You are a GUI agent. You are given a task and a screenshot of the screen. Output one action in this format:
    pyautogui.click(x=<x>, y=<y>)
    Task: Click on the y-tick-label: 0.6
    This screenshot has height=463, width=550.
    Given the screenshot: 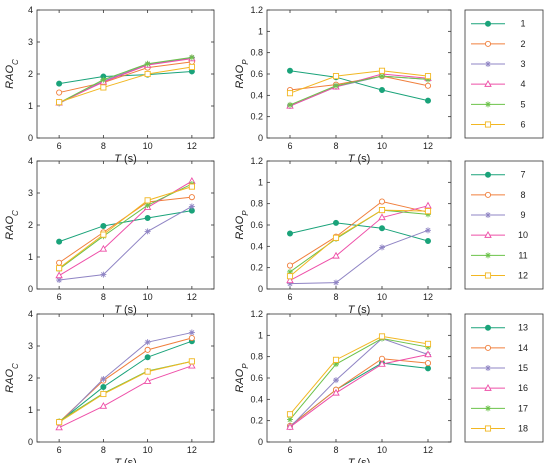 What is the action you would take?
    pyautogui.click(x=256, y=378)
    